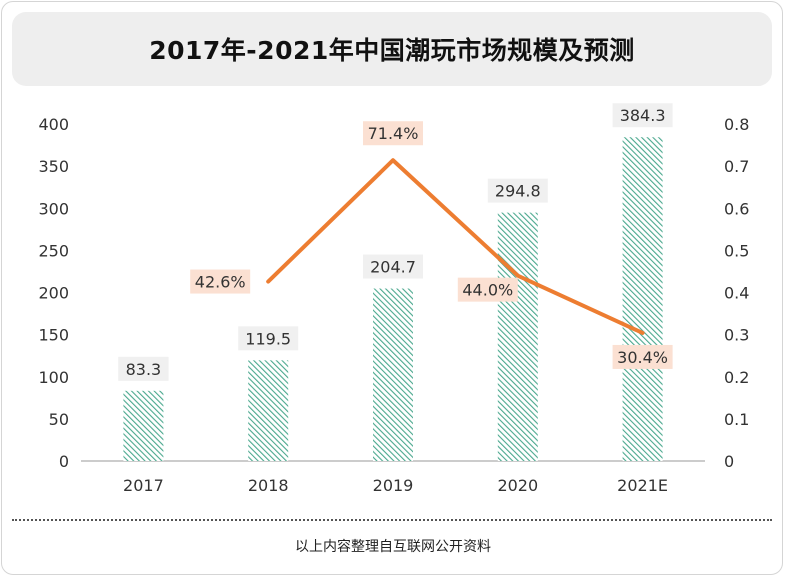 The width and height of the screenshot is (786, 578). I want to click on y-right-tick-label: 0.2, so click(736, 377).